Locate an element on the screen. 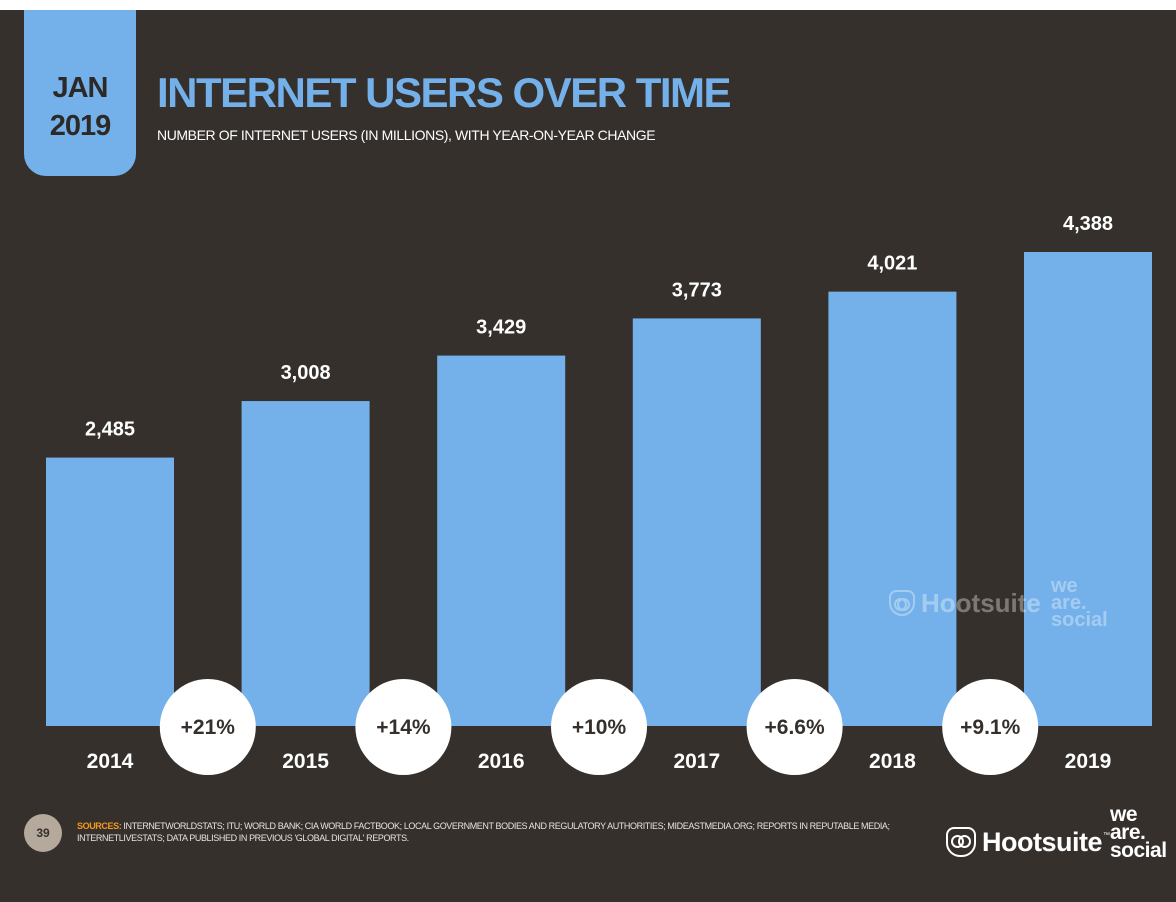 This screenshot has height=902, width=1176. x-tick-label: 2019 is located at coordinates (1088, 761).